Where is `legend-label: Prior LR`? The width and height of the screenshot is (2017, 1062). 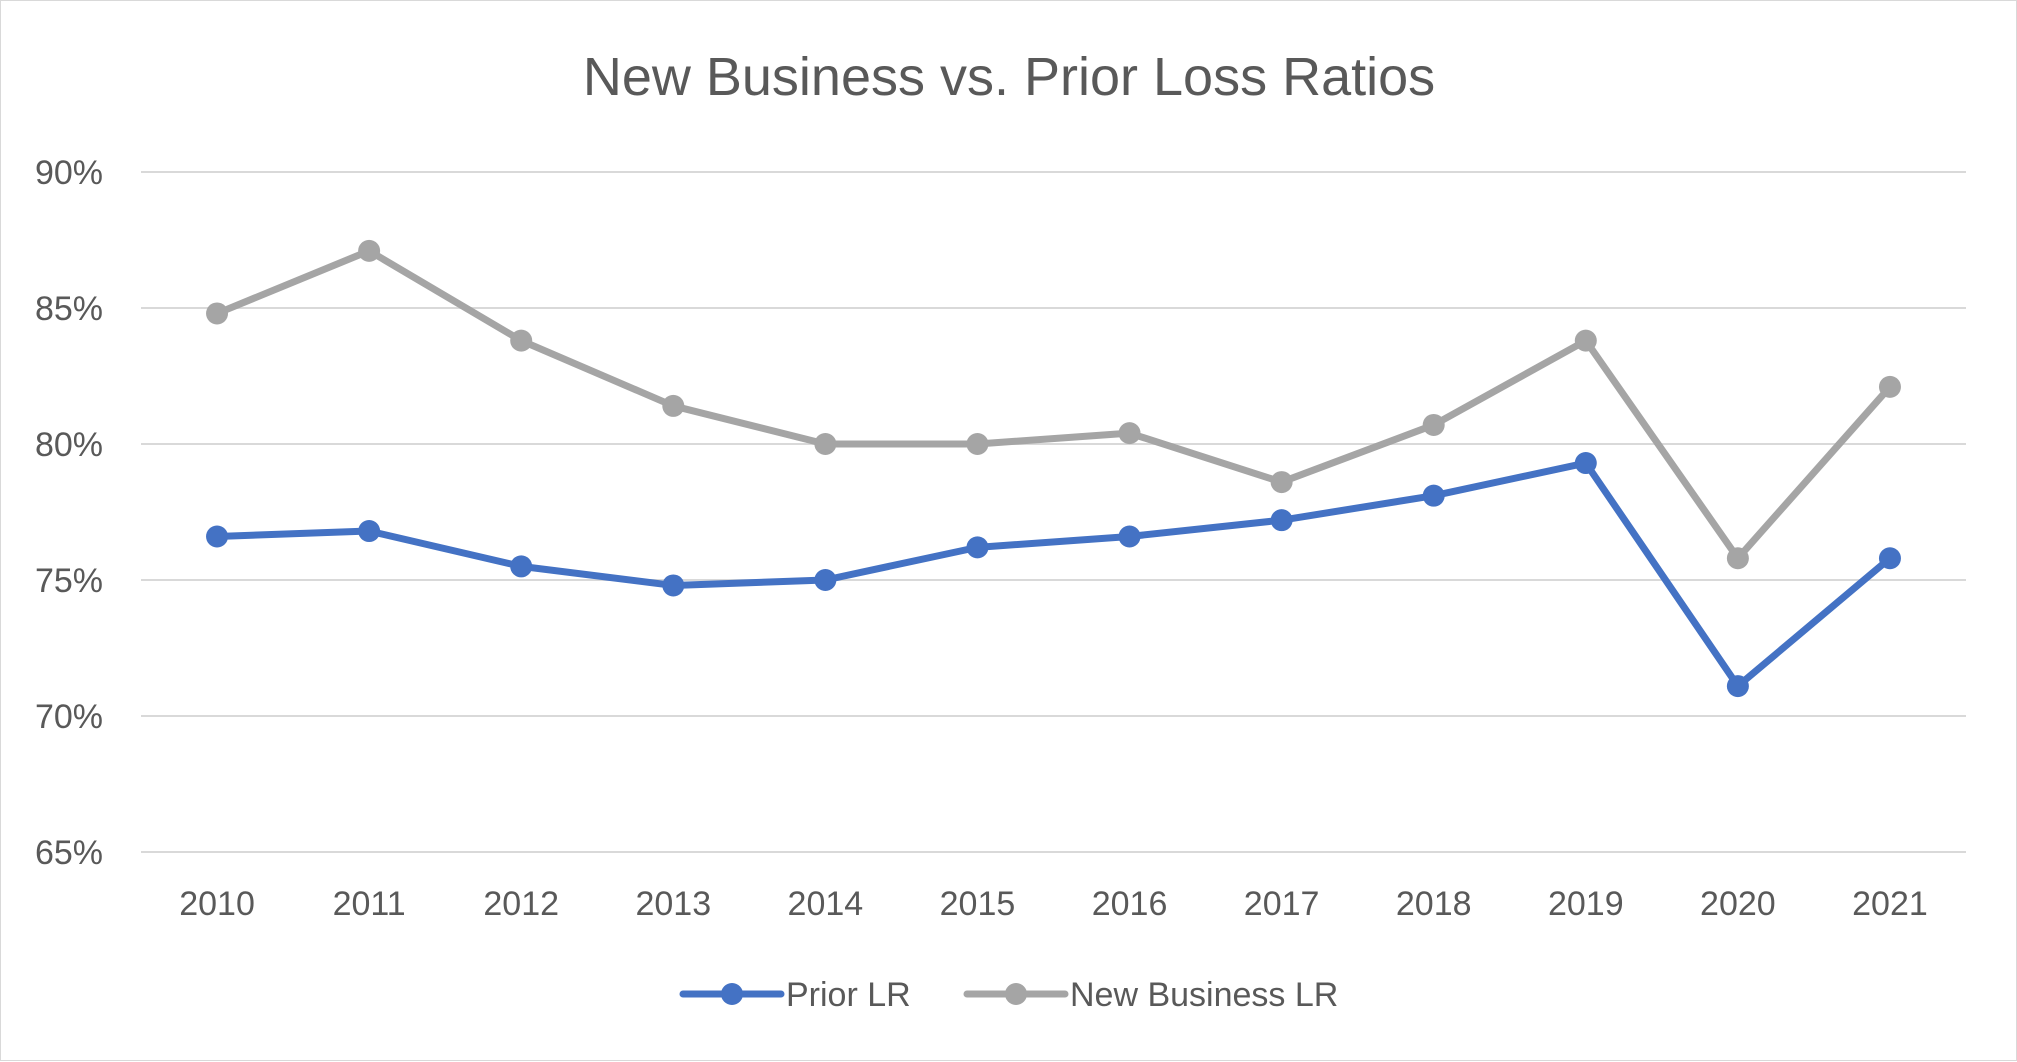 legend-label: Prior LR is located at coordinates (848, 995).